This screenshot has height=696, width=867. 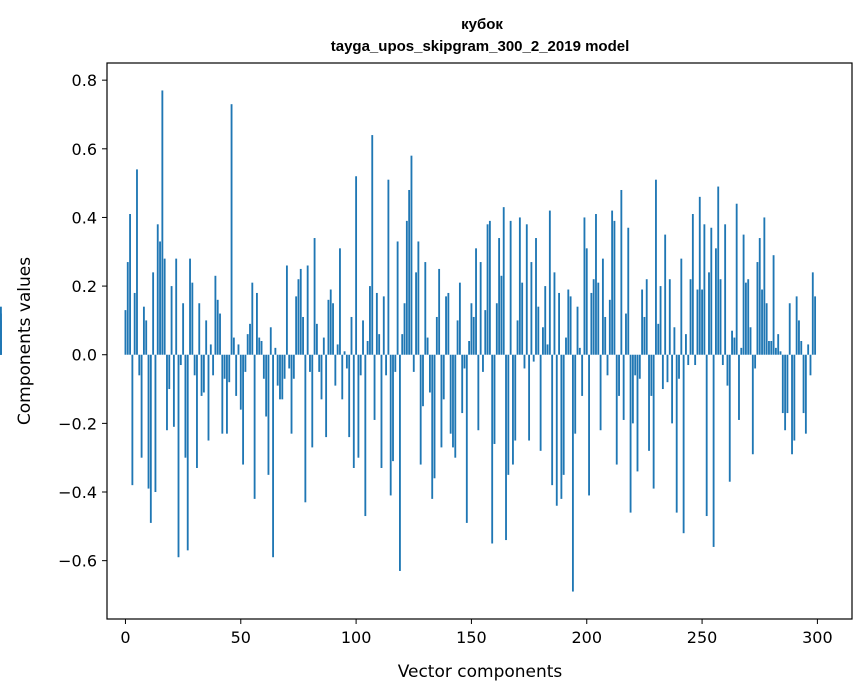 I want to click on x-axis-label: Vector components, so click(x=480, y=672).